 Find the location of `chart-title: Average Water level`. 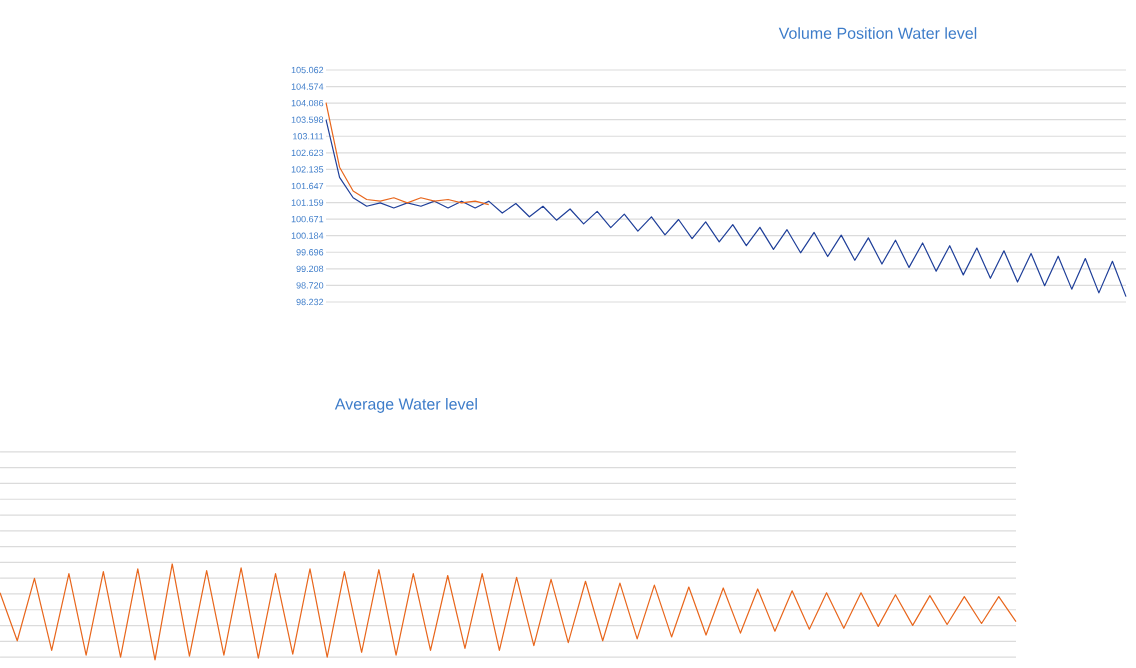

chart-title: Average Water level is located at coordinates (405, 405).